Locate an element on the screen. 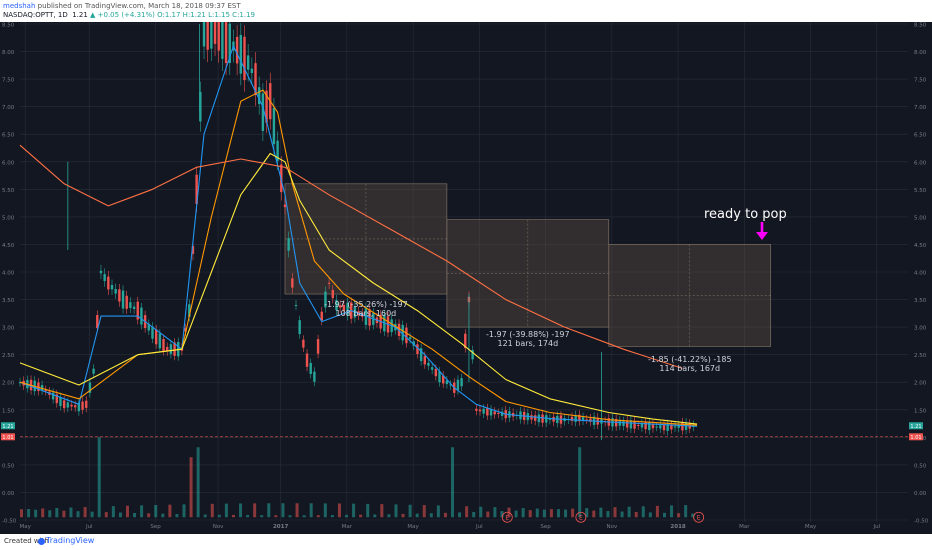  right-axis-strip is located at coordinates (920, 278).